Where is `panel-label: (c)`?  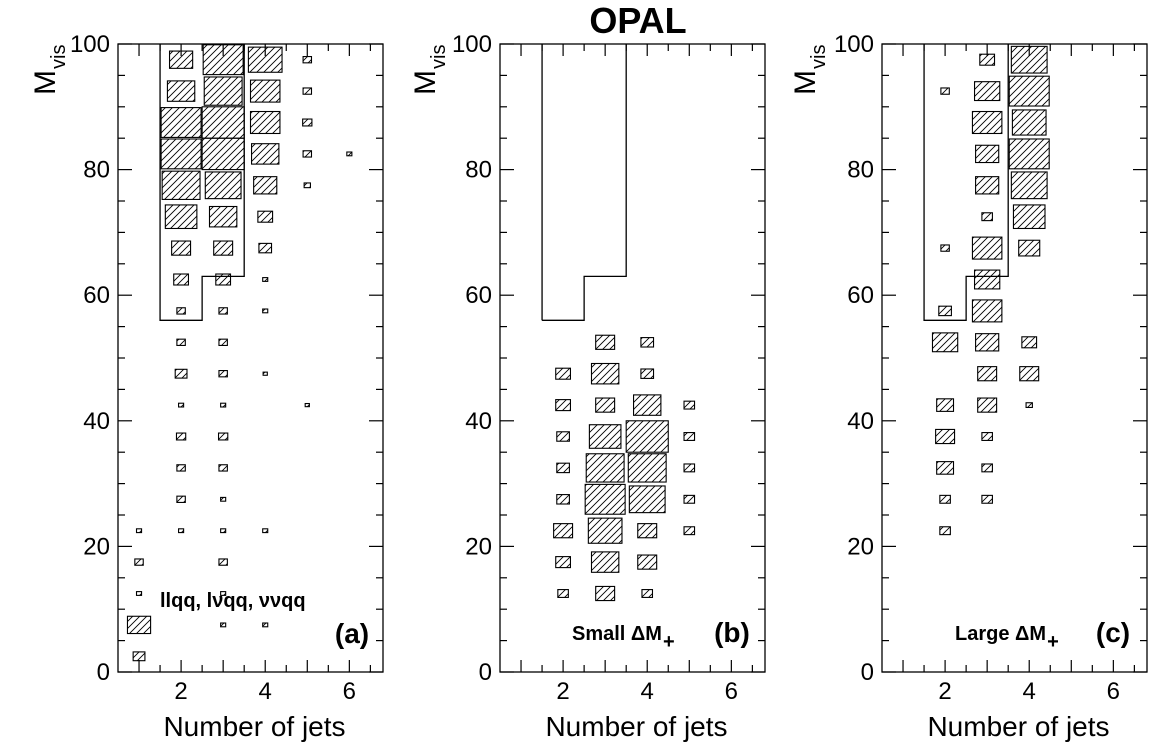 panel-label: (c) is located at coordinates (1113, 632).